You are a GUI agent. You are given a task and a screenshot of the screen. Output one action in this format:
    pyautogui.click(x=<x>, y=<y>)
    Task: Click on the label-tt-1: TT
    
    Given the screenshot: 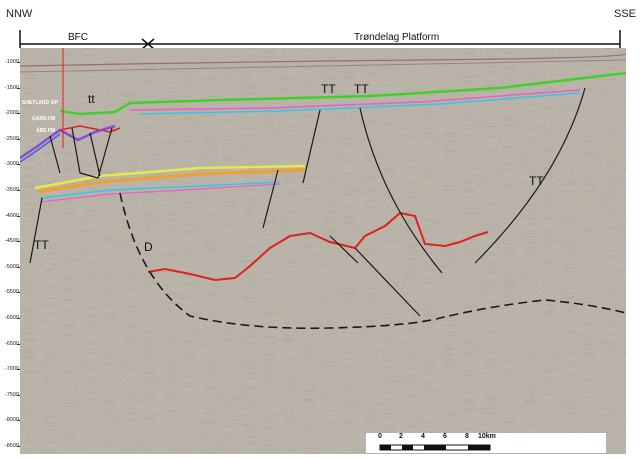 What is the action you would take?
    pyautogui.click(x=328, y=89)
    